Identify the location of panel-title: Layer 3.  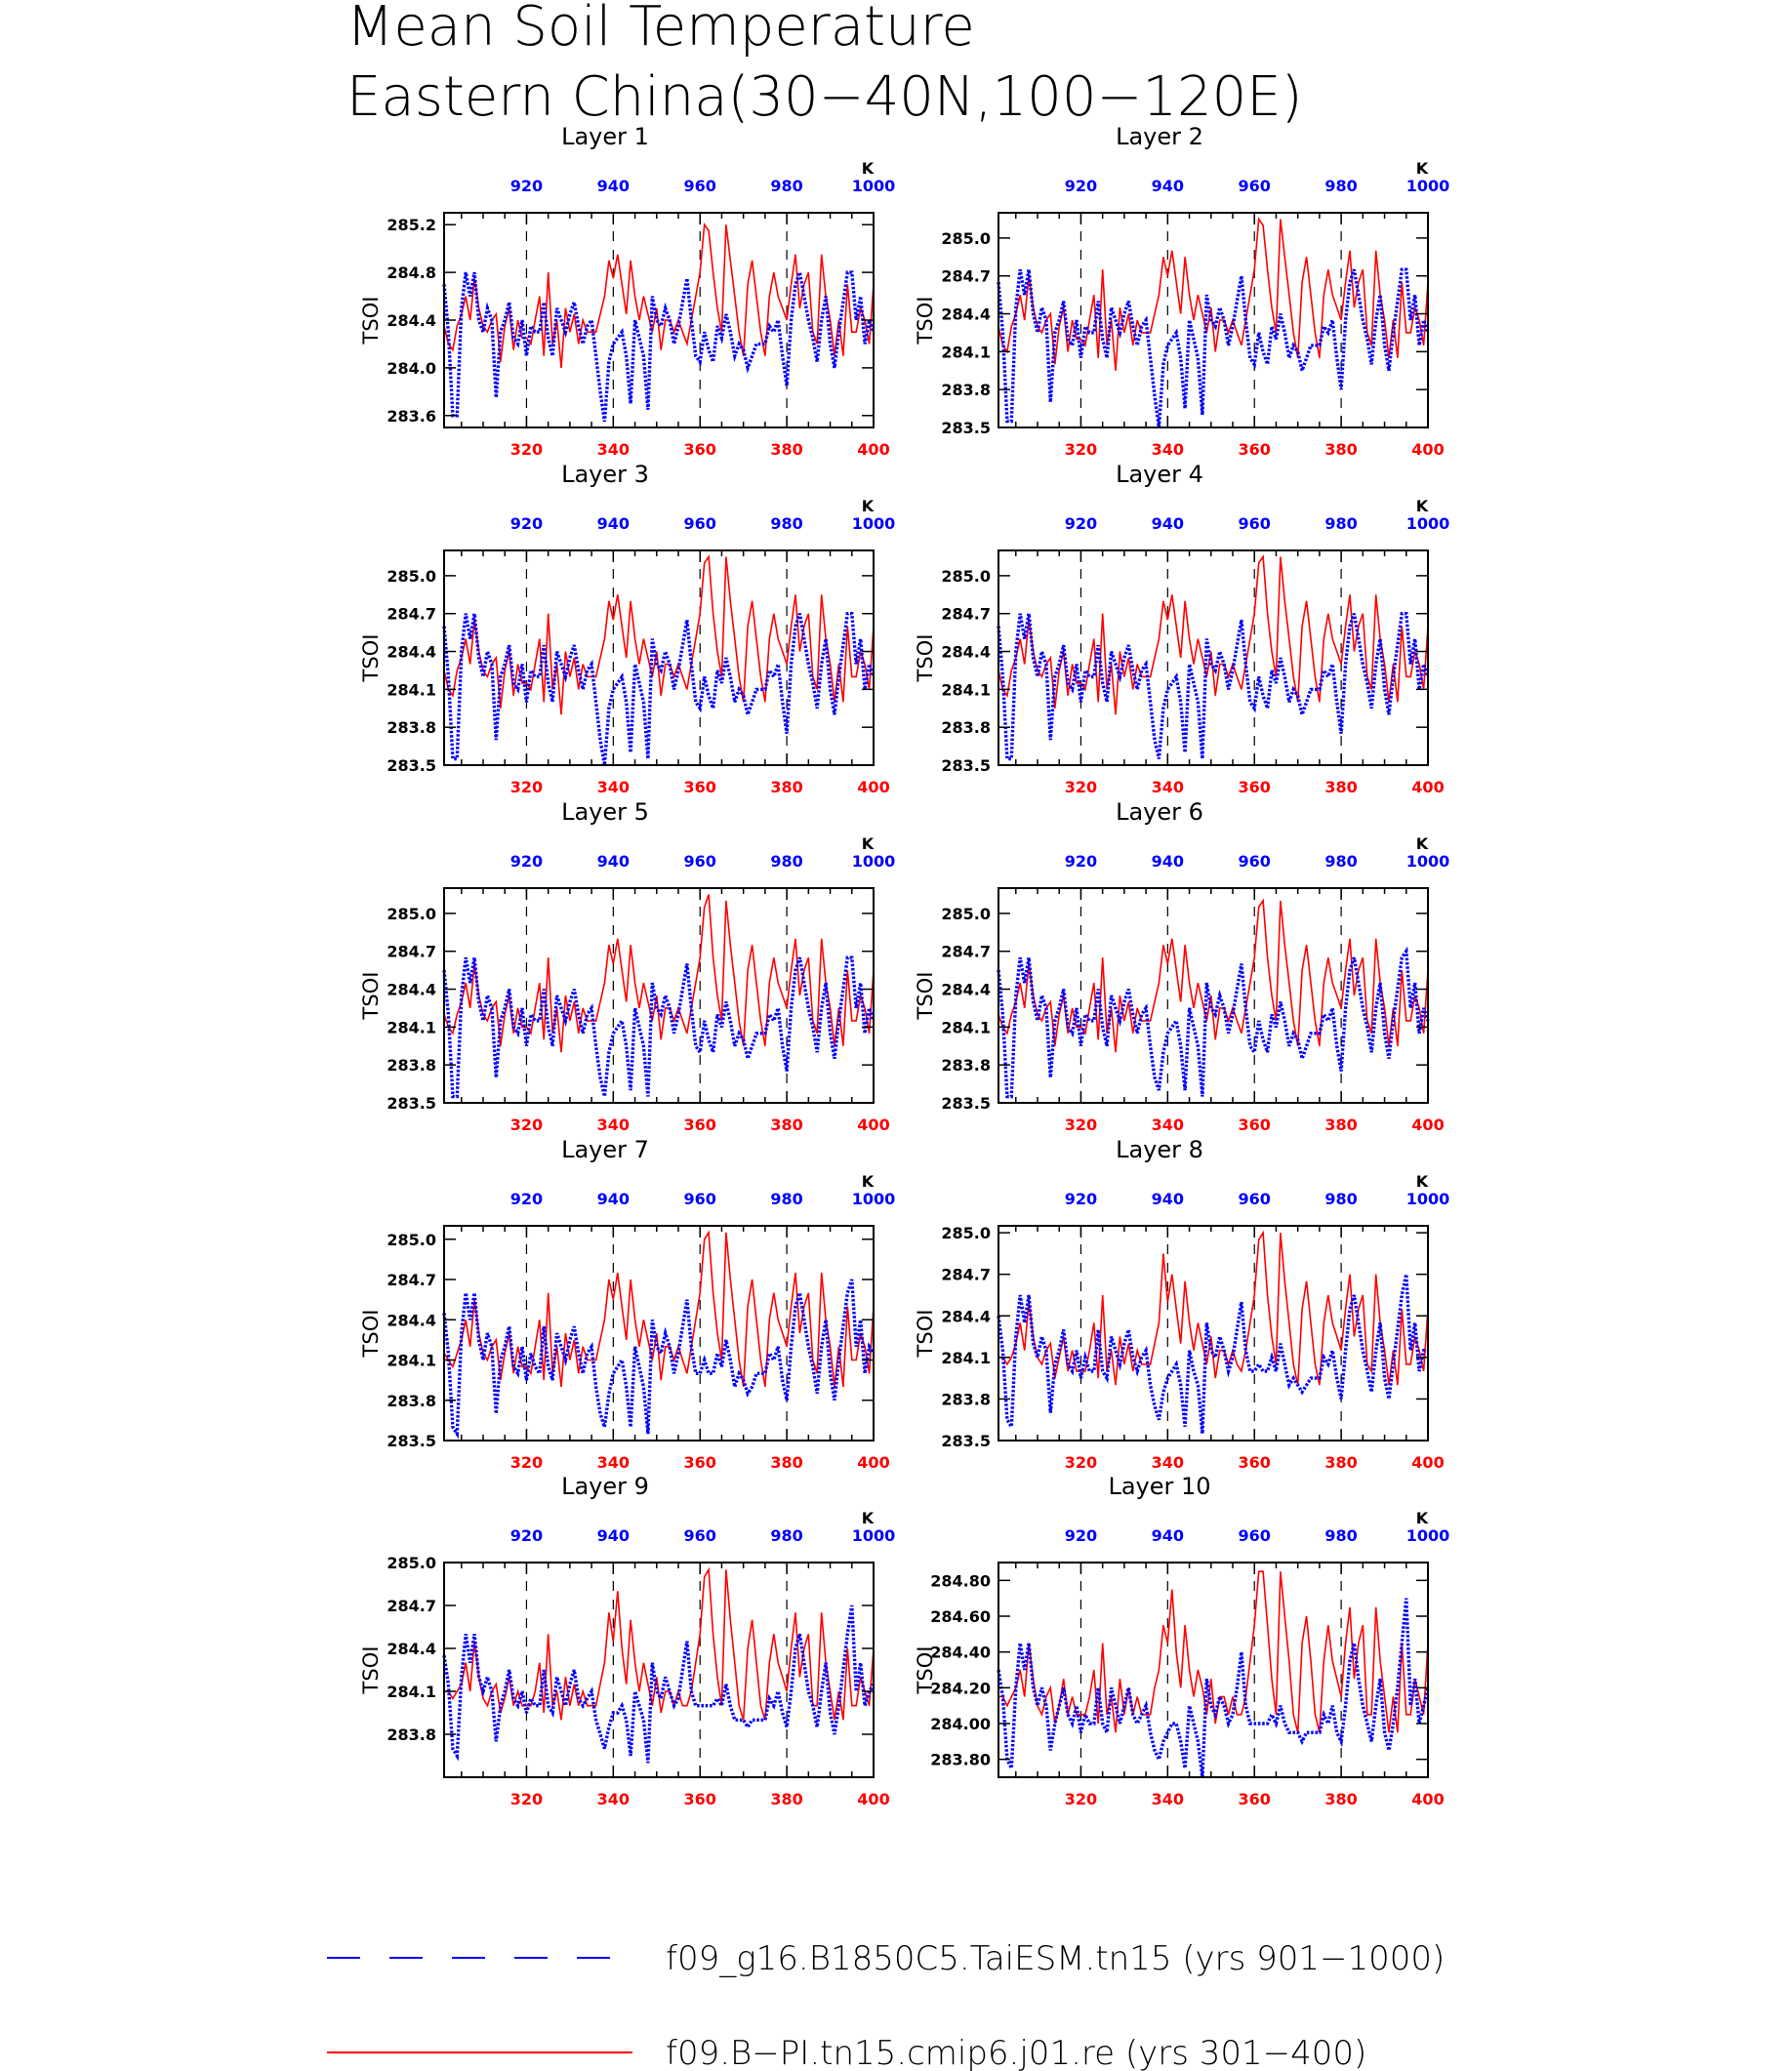
(605, 475).